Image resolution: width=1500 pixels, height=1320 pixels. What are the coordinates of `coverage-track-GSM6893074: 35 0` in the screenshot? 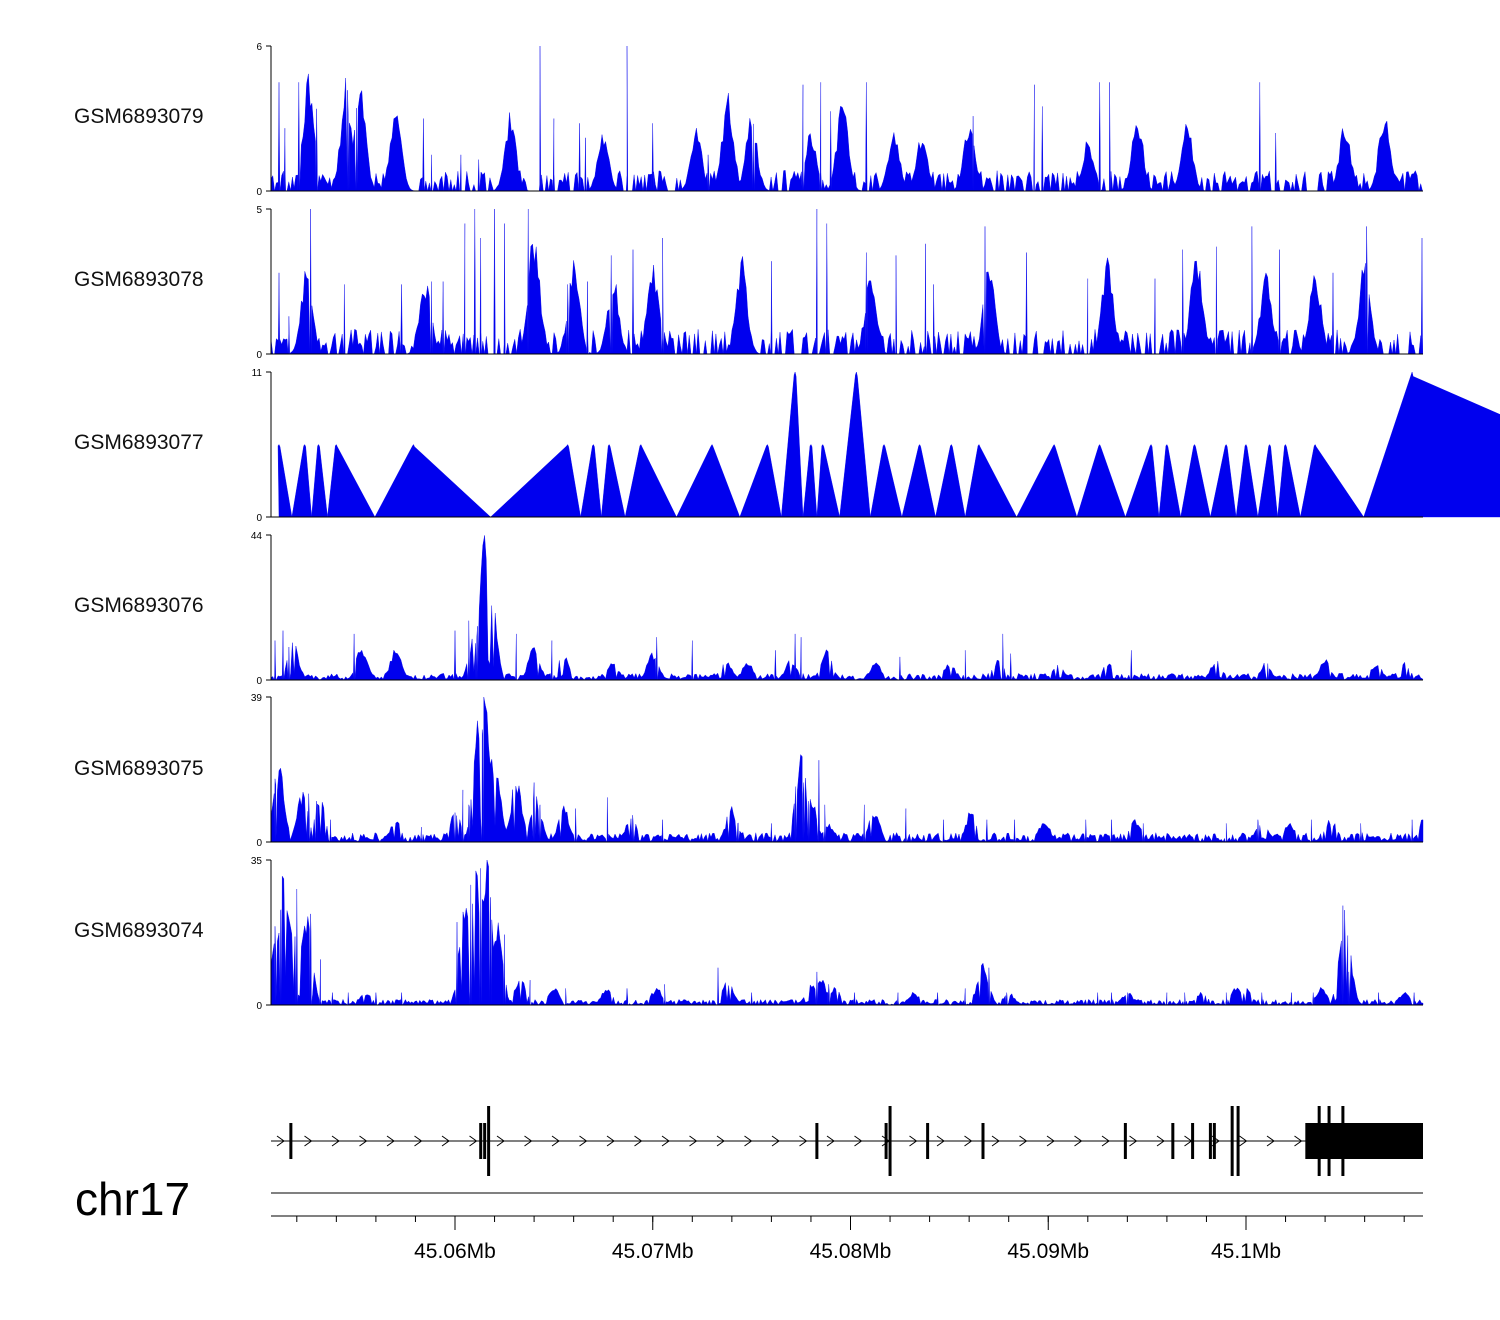 It's located at (837, 934).